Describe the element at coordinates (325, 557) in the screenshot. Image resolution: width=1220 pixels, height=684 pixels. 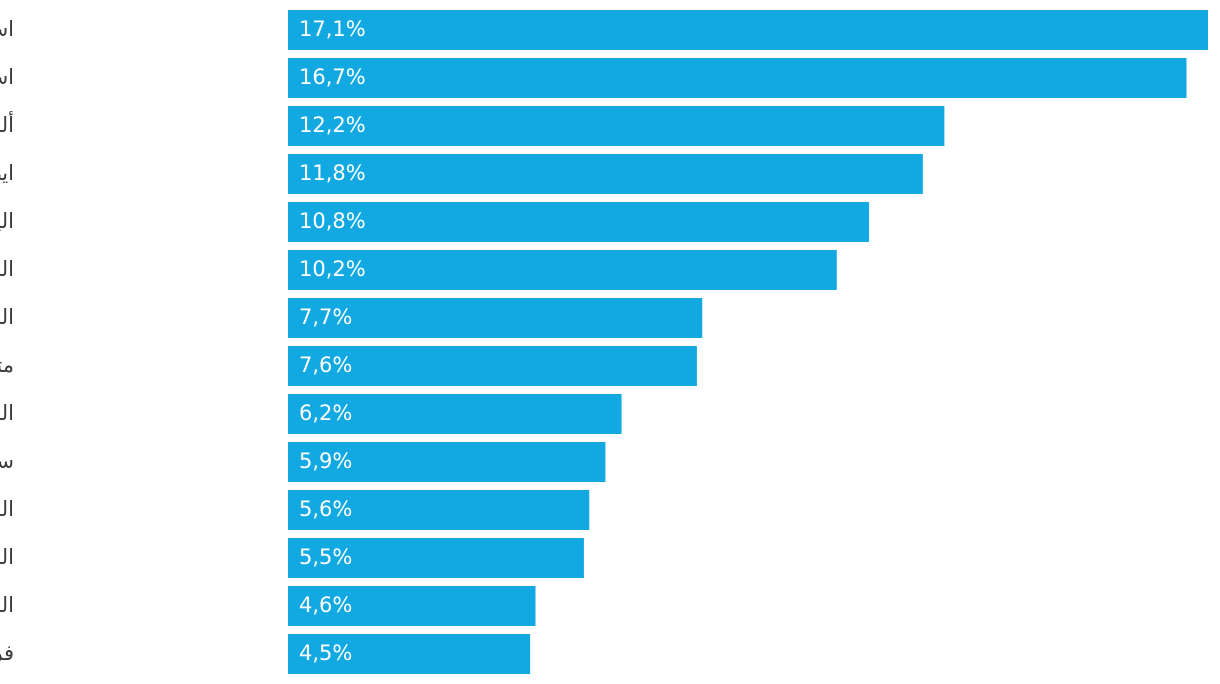
I see `data-label: 5,5%` at that location.